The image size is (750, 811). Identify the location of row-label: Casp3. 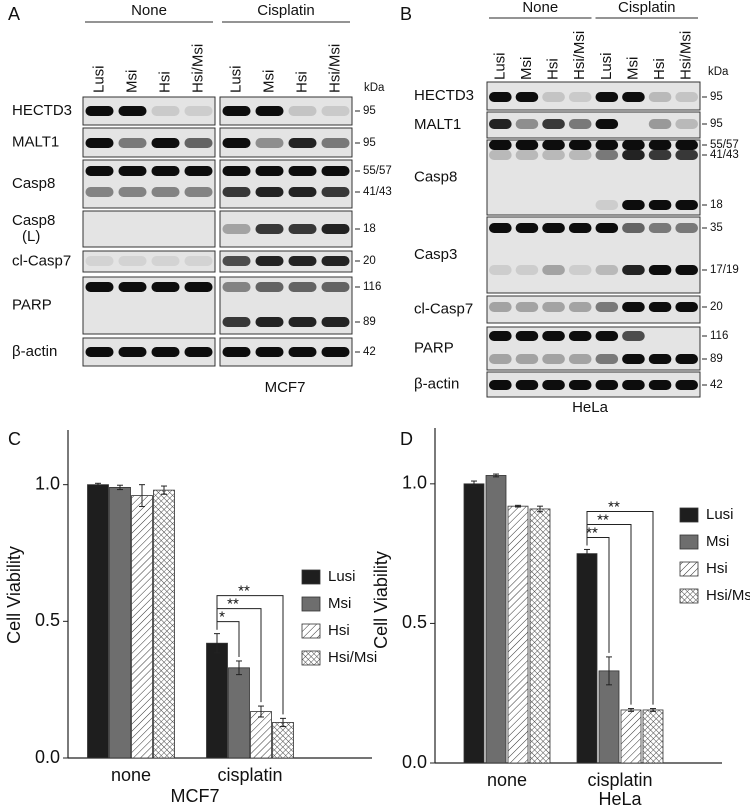
(435, 254).